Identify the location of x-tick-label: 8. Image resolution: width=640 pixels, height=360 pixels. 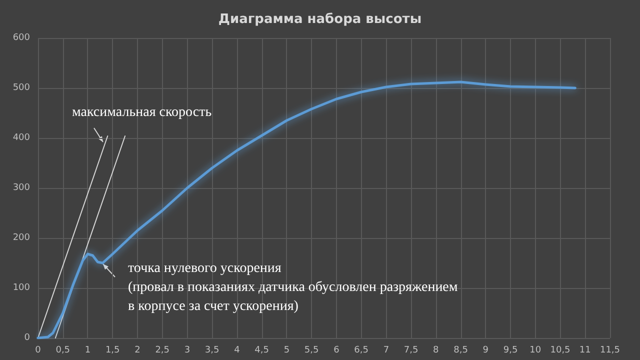
(436, 351).